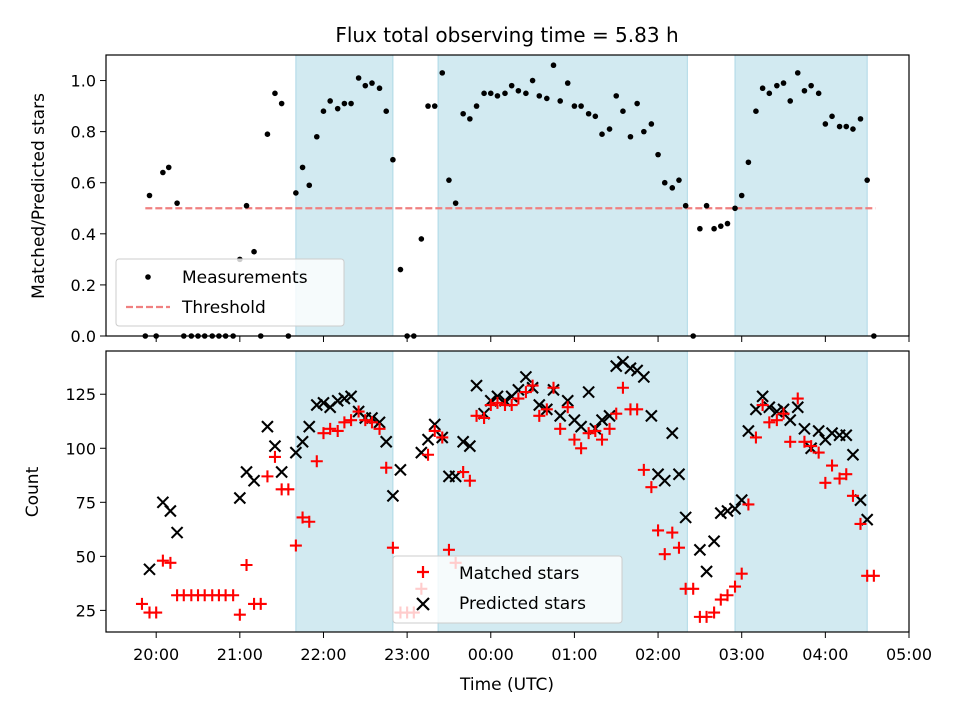  What do you see at coordinates (148, 277) in the screenshot?
I see `legend-measurements-marker` at bounding box center [148, 277].